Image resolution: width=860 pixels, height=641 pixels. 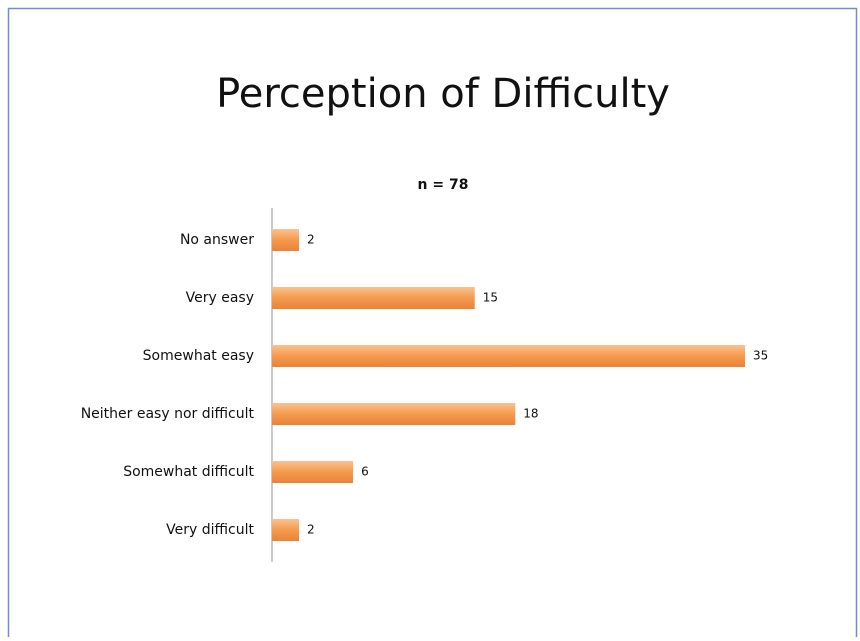 I want to click on chart-subtitle: n = 78, so click(x=443, y=185).